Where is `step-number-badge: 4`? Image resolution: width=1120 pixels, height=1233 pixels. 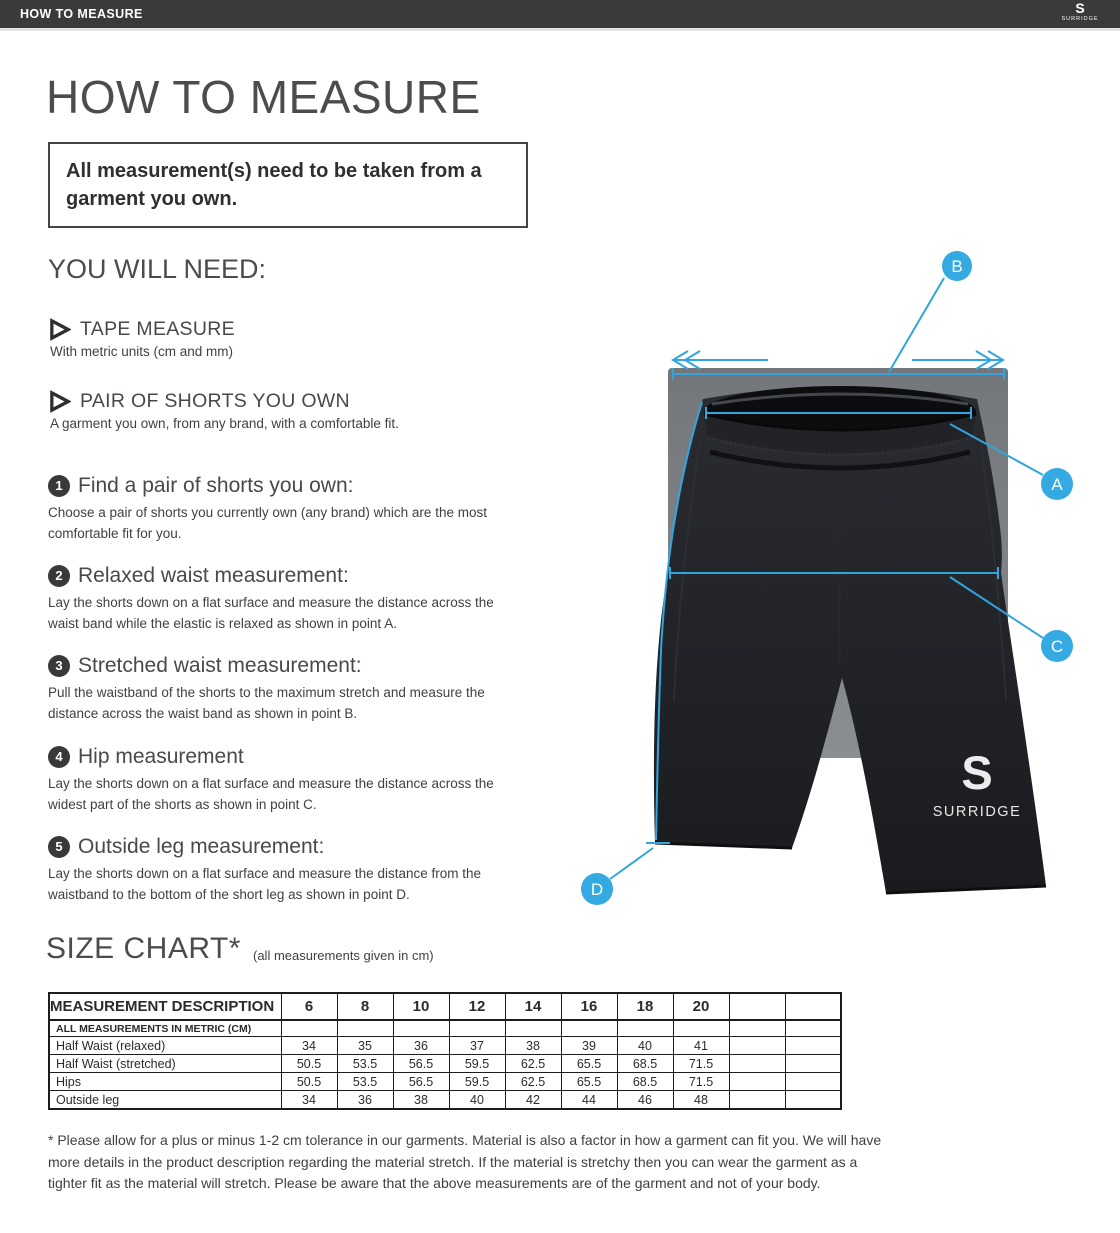 step-number-badge: 4 is located at coordinates (59, 757).